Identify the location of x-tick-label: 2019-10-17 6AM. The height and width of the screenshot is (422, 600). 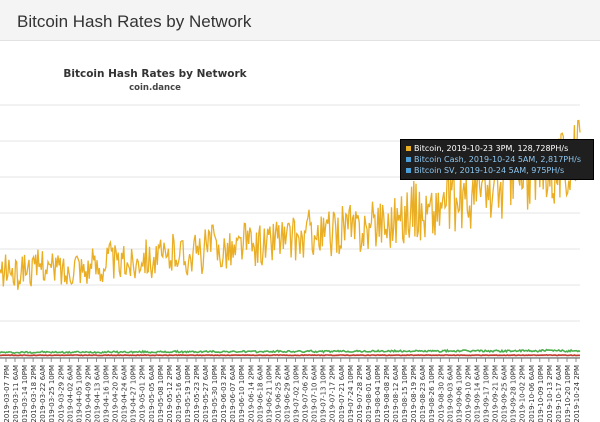
(559, 393).